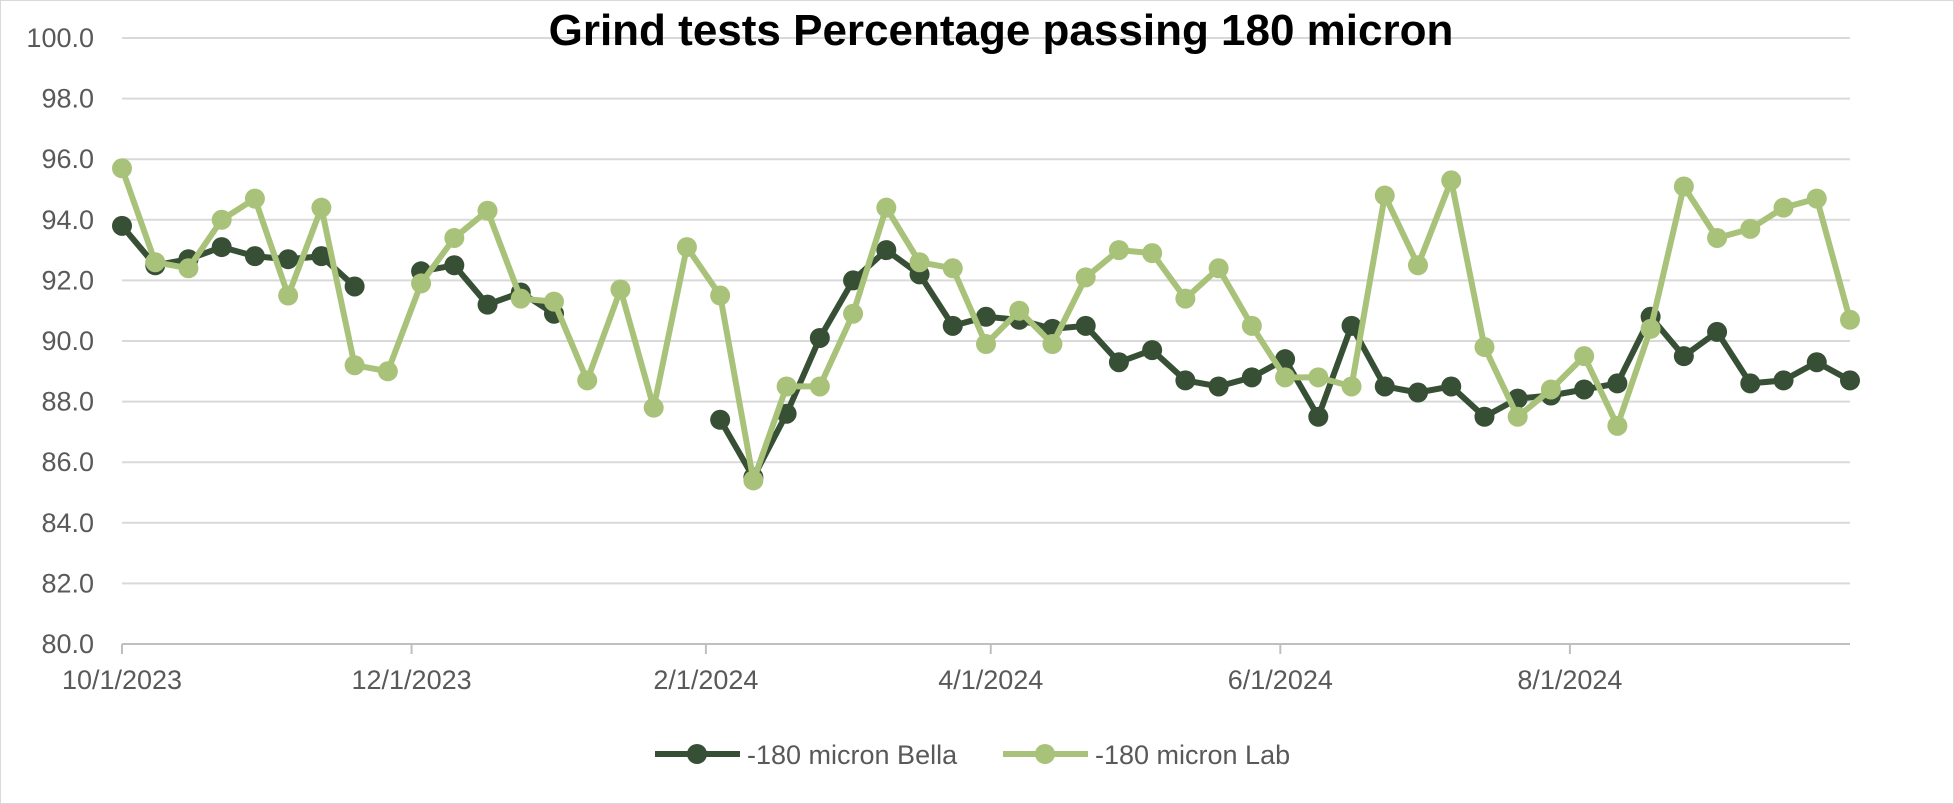  I want to click on y-tick-label: 96.0, so click(67, 159).